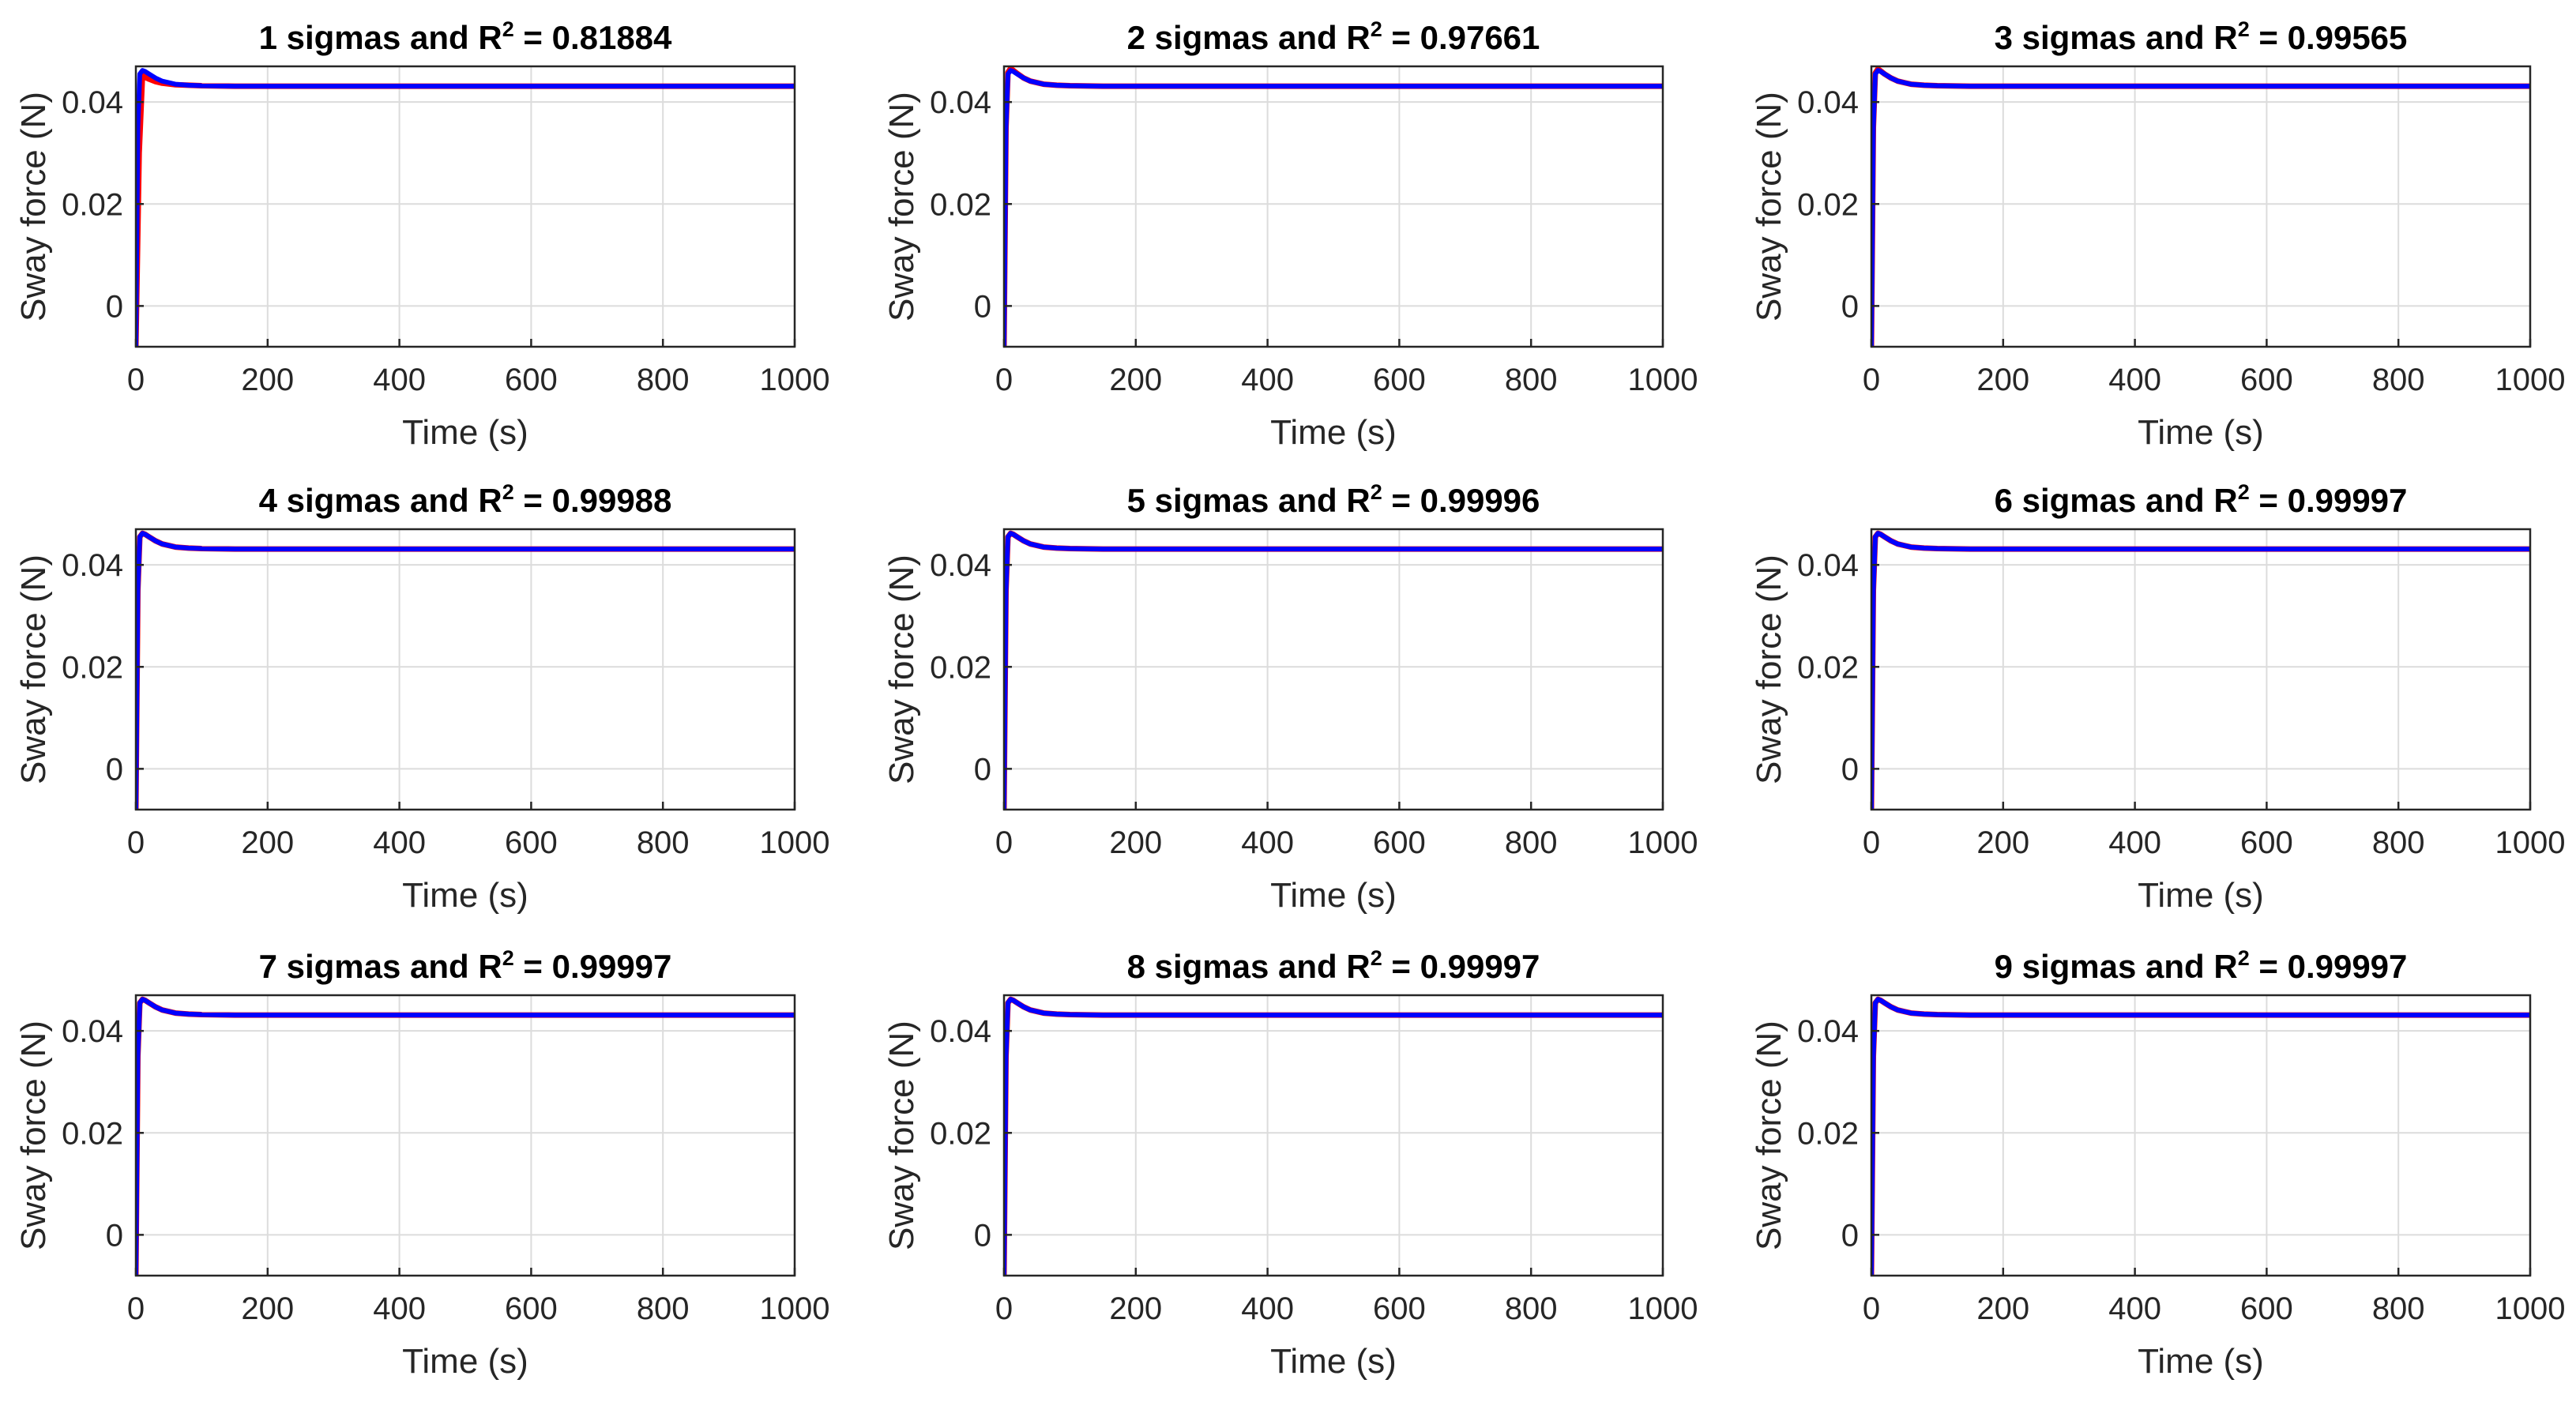  Describe the element at coordinates (1333, 36) in the screenshot. I see `chart-title: 2 sigmas and R2 = 0.97661` at that location.